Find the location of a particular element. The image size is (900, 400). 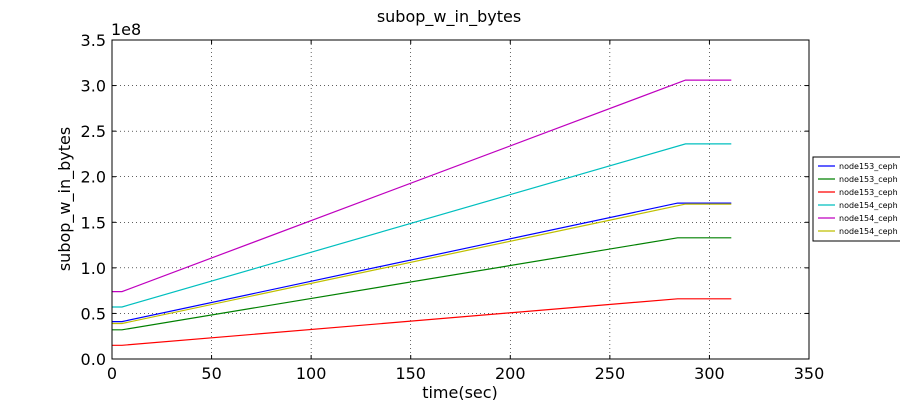

x-axis-label: time(sec) is located at coordinates (460, 391).